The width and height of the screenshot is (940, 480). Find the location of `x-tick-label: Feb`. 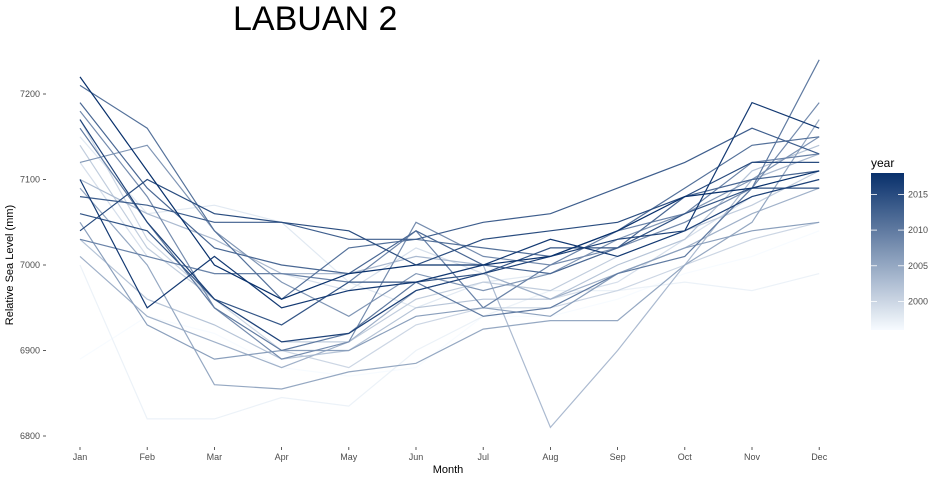

x-tick-label: Feb is located at coordinates (147, 457).